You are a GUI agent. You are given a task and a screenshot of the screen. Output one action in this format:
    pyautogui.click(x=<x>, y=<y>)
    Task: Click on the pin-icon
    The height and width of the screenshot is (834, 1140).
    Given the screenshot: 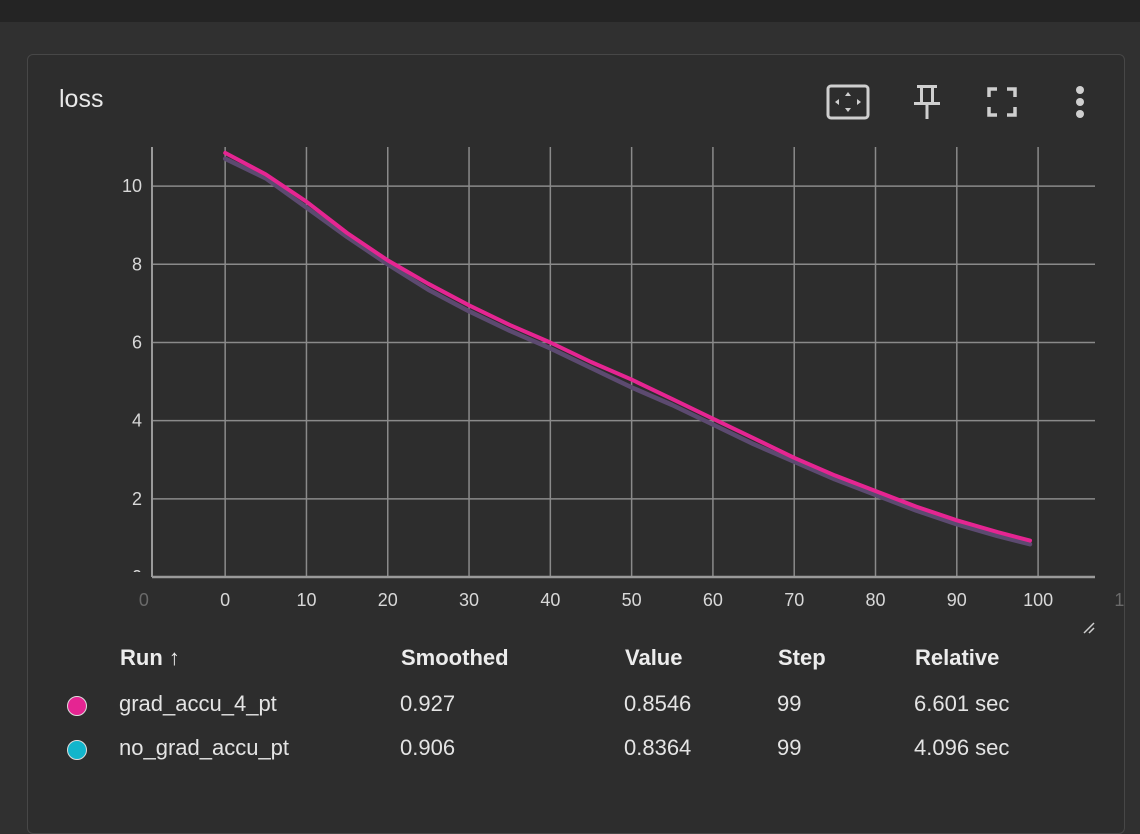 What is the action you would take?
    pyautogui.click(x=927, y=102)
    